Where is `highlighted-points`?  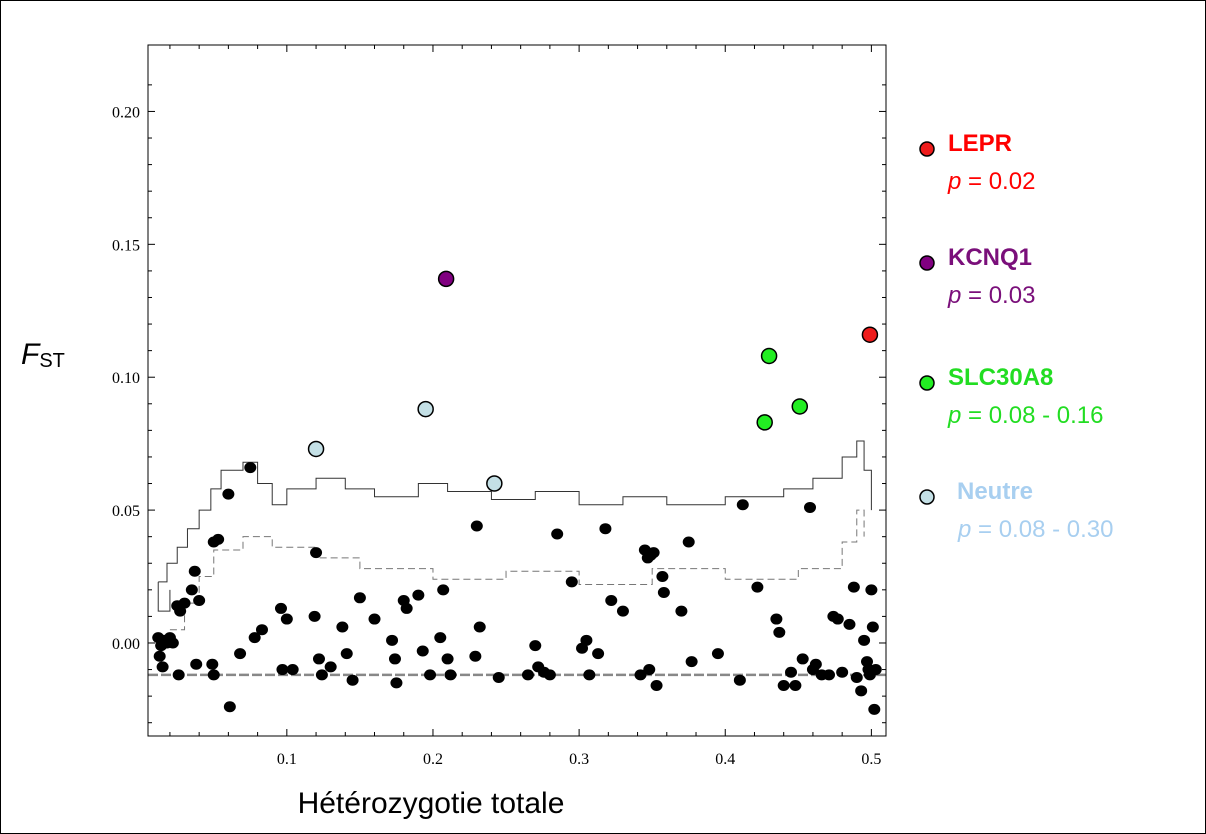 highlighted-points is located at coordinates (593, 381).